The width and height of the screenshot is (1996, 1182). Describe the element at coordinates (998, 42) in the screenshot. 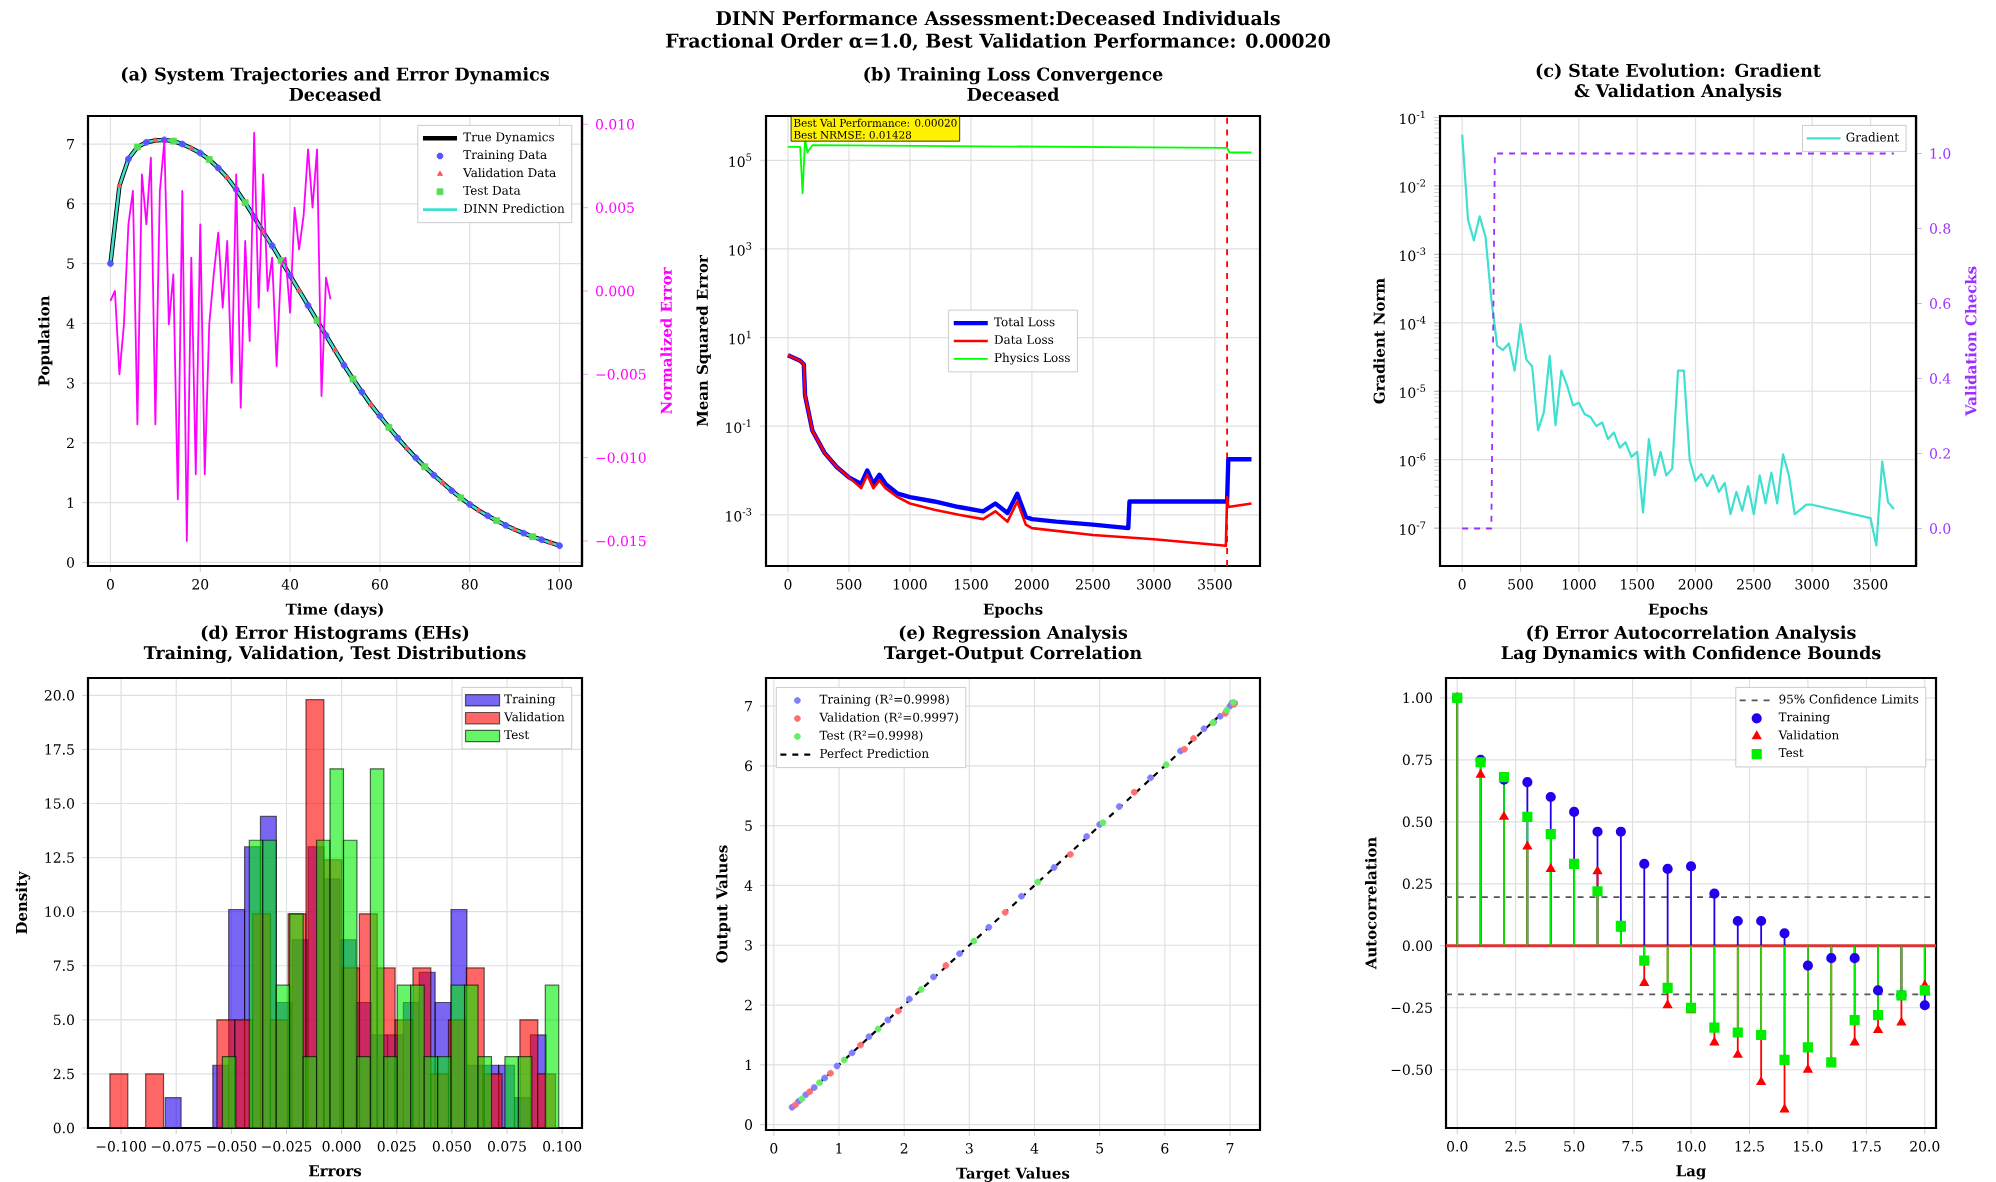

I see `text: Fractional Order α=1.0, Best Validation Performance: 0.00020` at that location.